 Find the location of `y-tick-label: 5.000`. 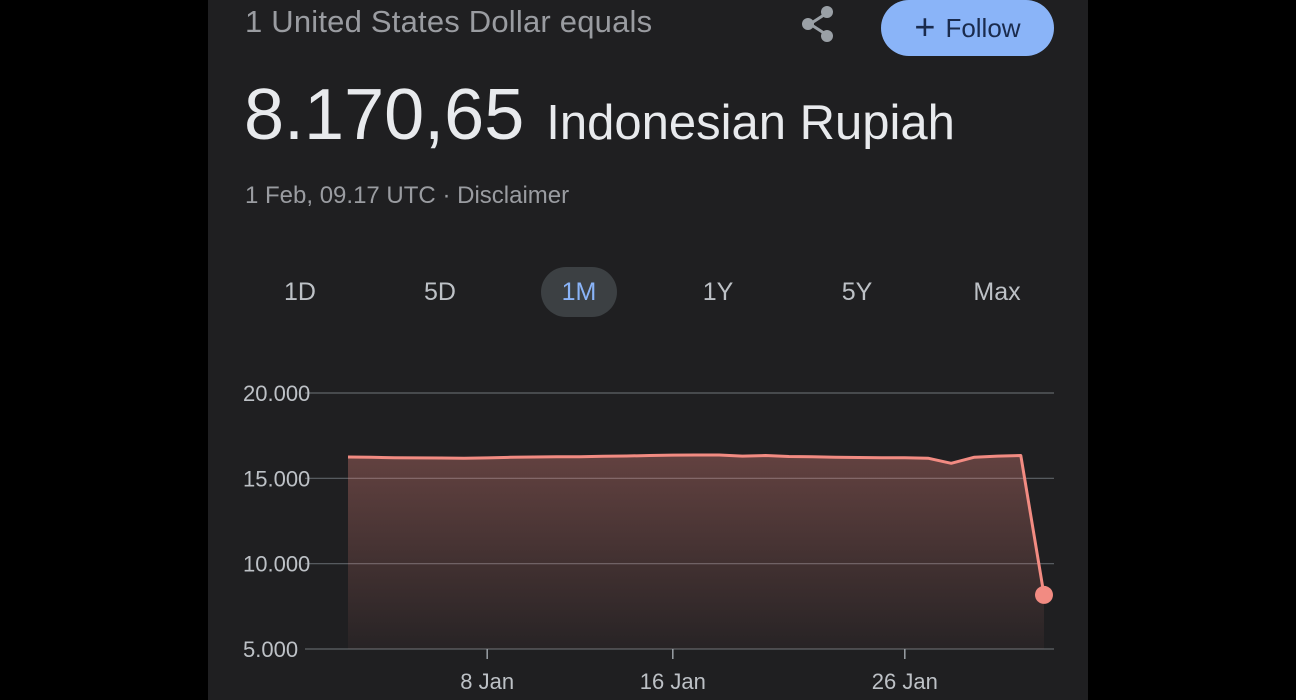

y-tick-label: 5.000 is located at coordinates (270, 649).